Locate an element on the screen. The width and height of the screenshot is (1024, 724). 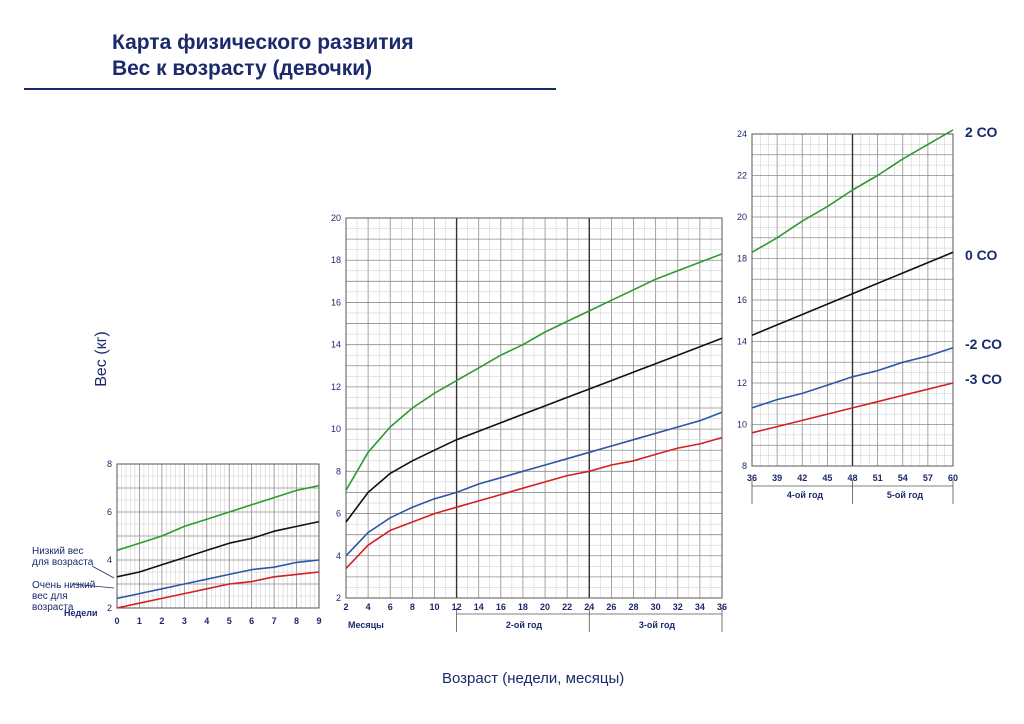
title-line-2: Вес к возрасту (девочки) is located at coordinates (242, 68).